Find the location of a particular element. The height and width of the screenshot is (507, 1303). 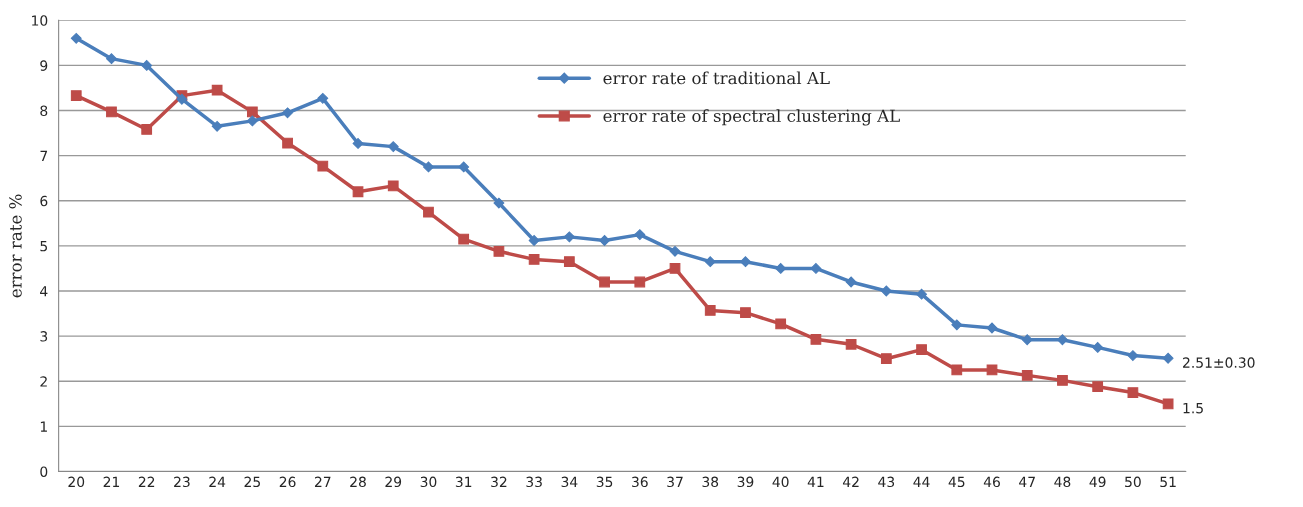

y-tick-label: 10 is located at coordinates (40, 20).